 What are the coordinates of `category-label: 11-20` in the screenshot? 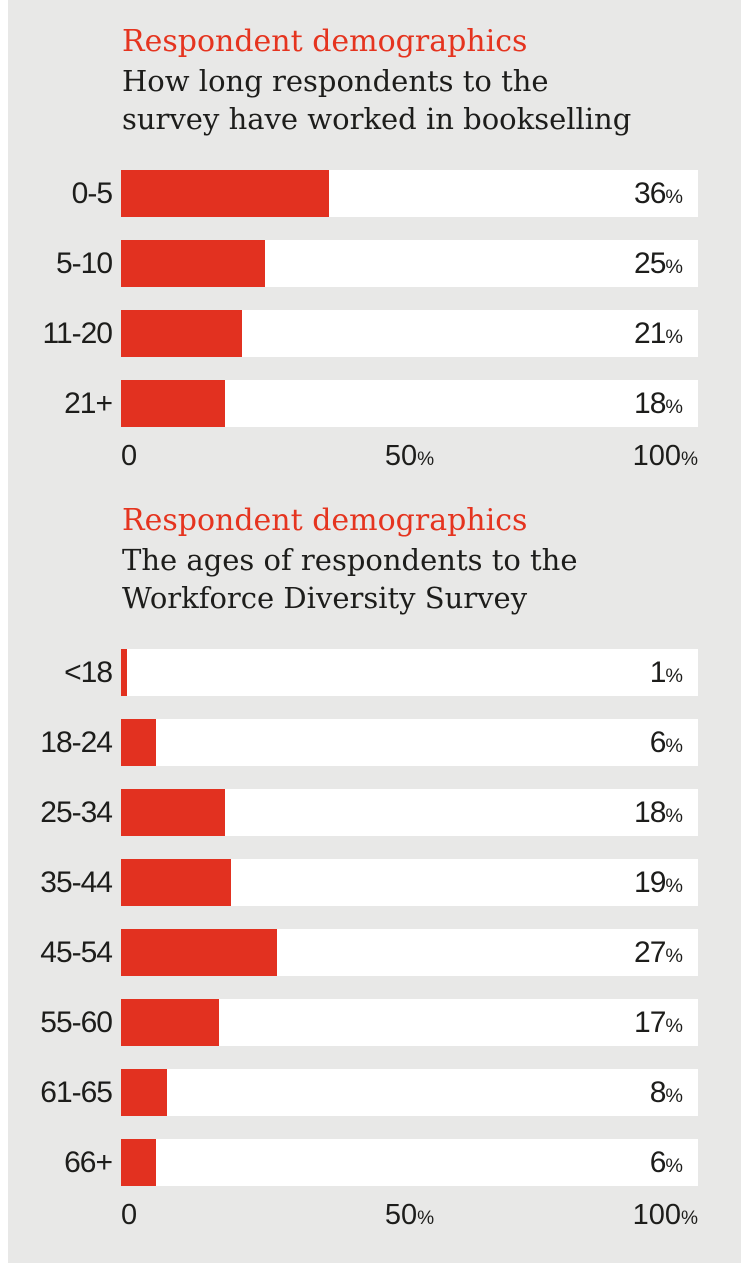 It's located at (77, 333).